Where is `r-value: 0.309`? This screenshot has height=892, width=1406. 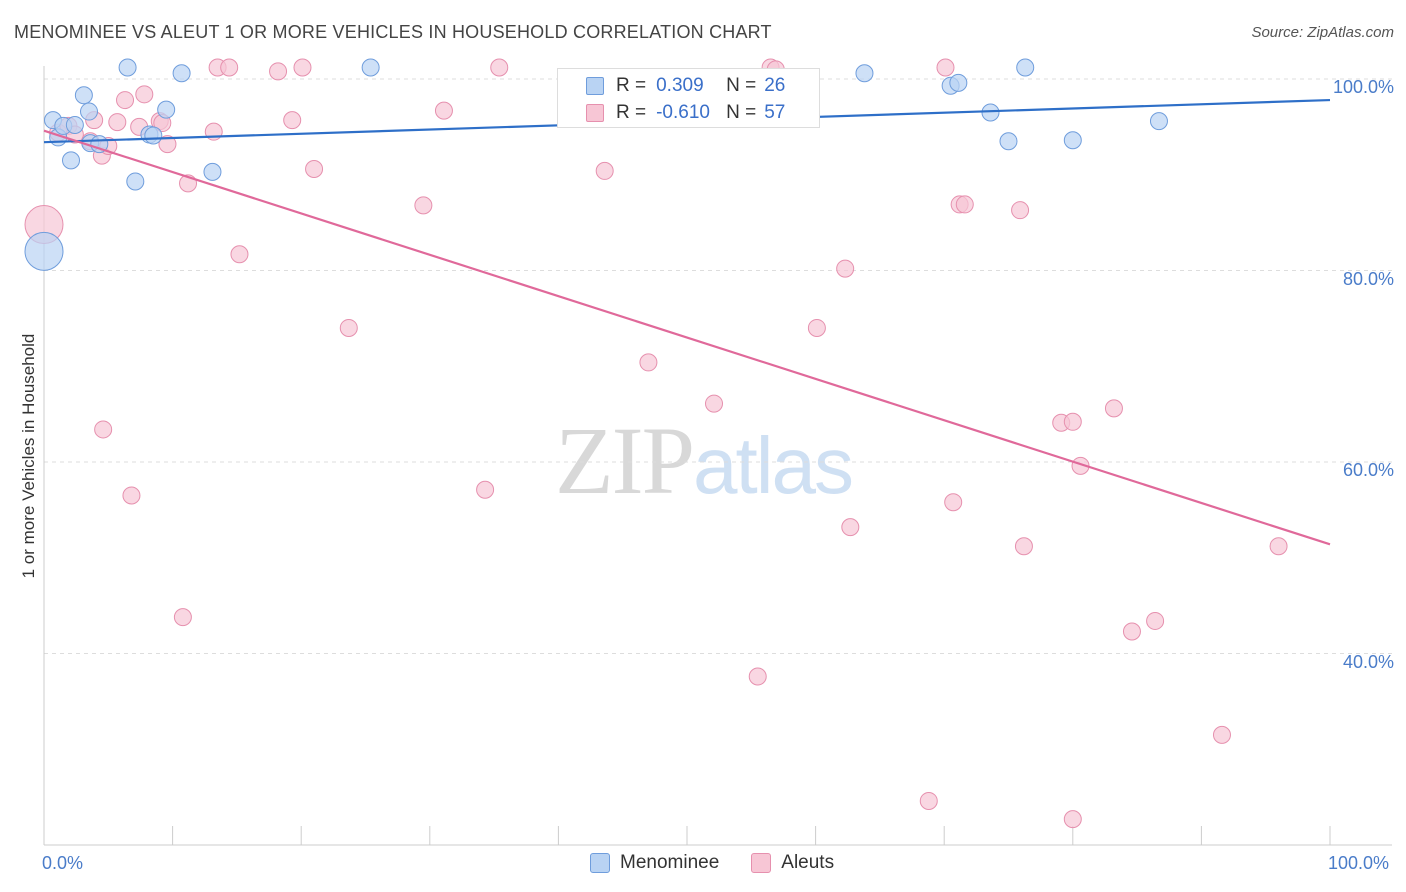
r-value: 0.309 is located at coordinates (680, 85).